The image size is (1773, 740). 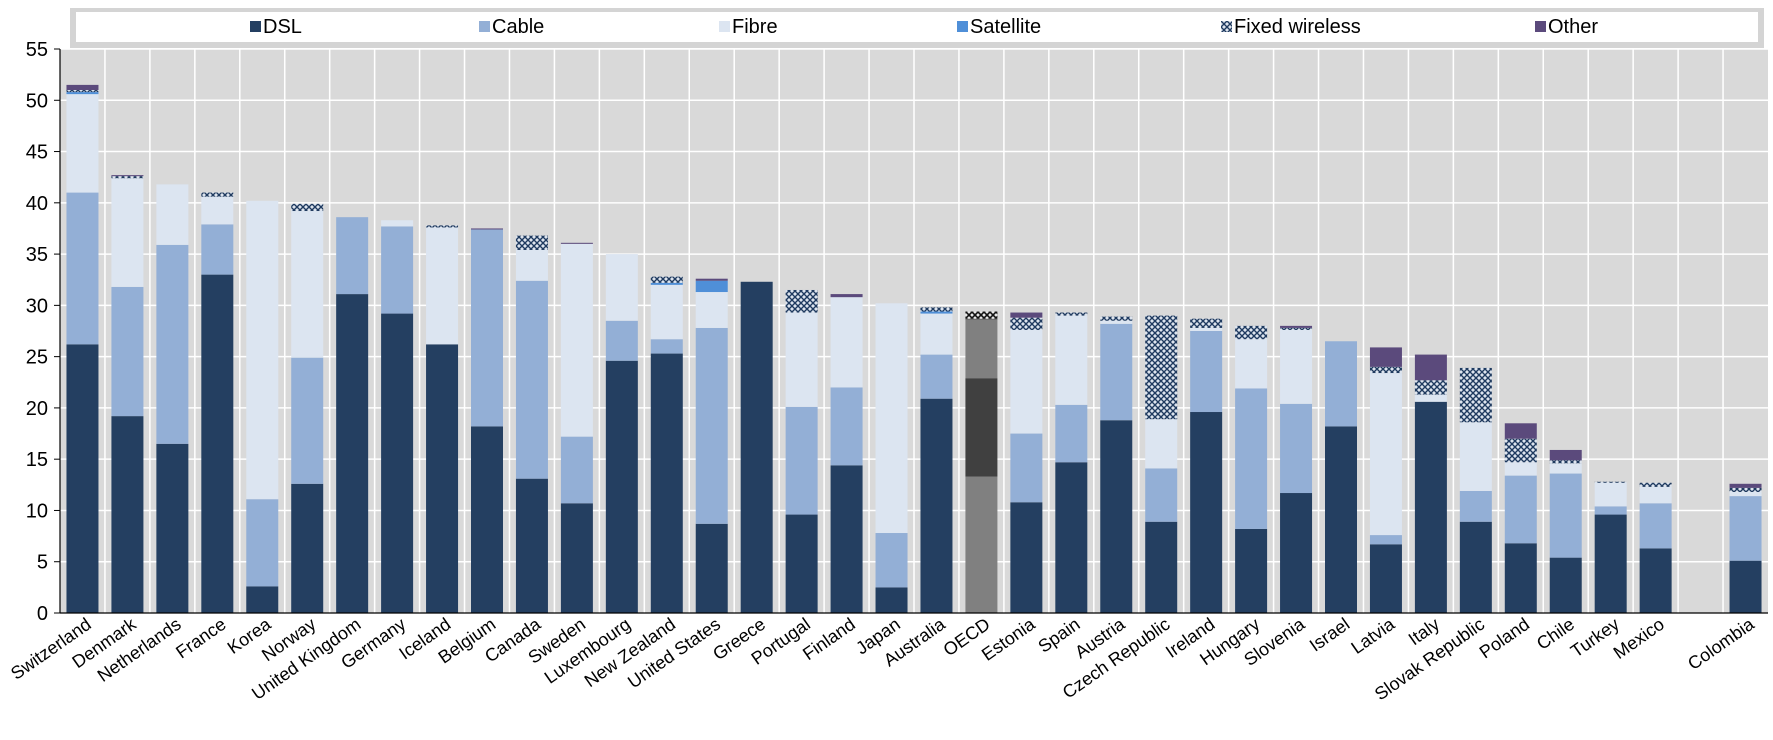 I want to click on bar-fibre-switzerland, so click(x=82, y=143).